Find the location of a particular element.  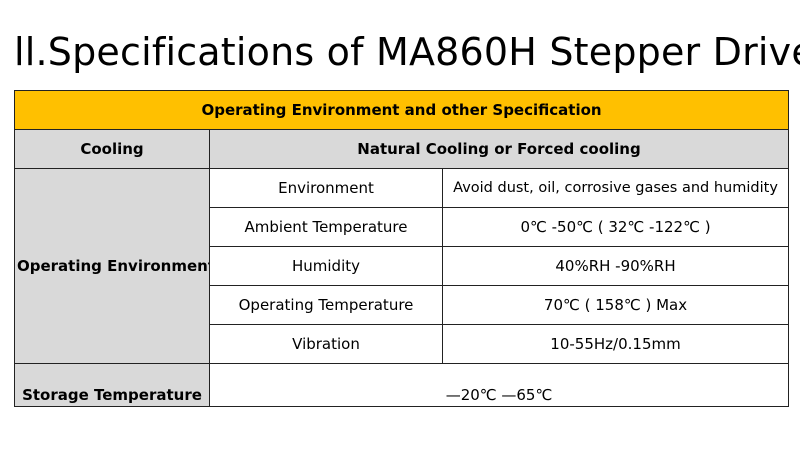

param-name: Ambient Temperature is located at coordinates (326, 227).